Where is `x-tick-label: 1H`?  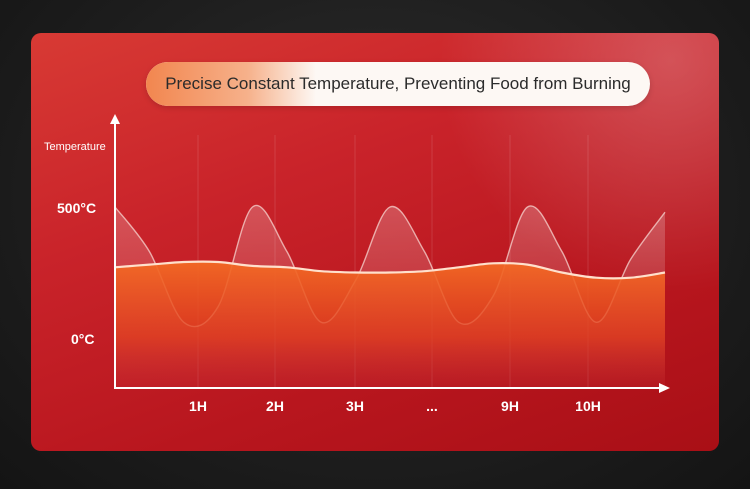
x-tick-label: 1H is located at coordinates (198, 406).